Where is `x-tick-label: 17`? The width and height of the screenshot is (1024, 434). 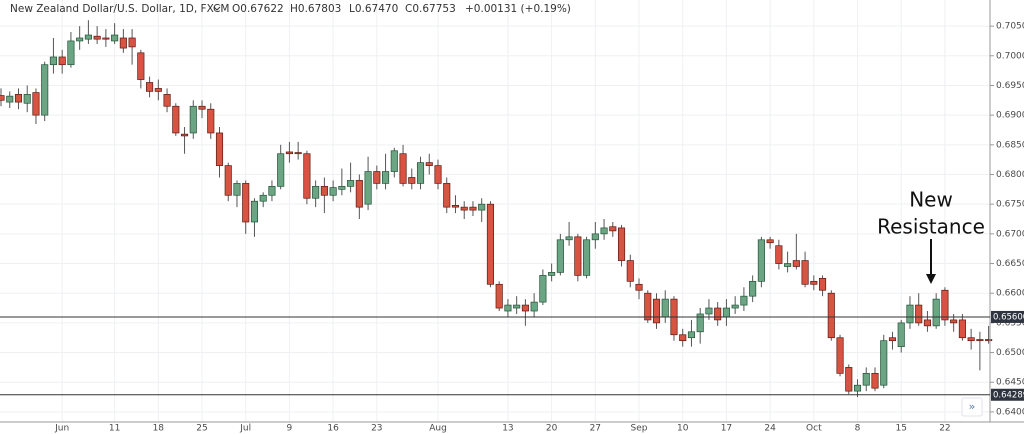
x-tick-label: 17 is located at coordinates (726, 429).